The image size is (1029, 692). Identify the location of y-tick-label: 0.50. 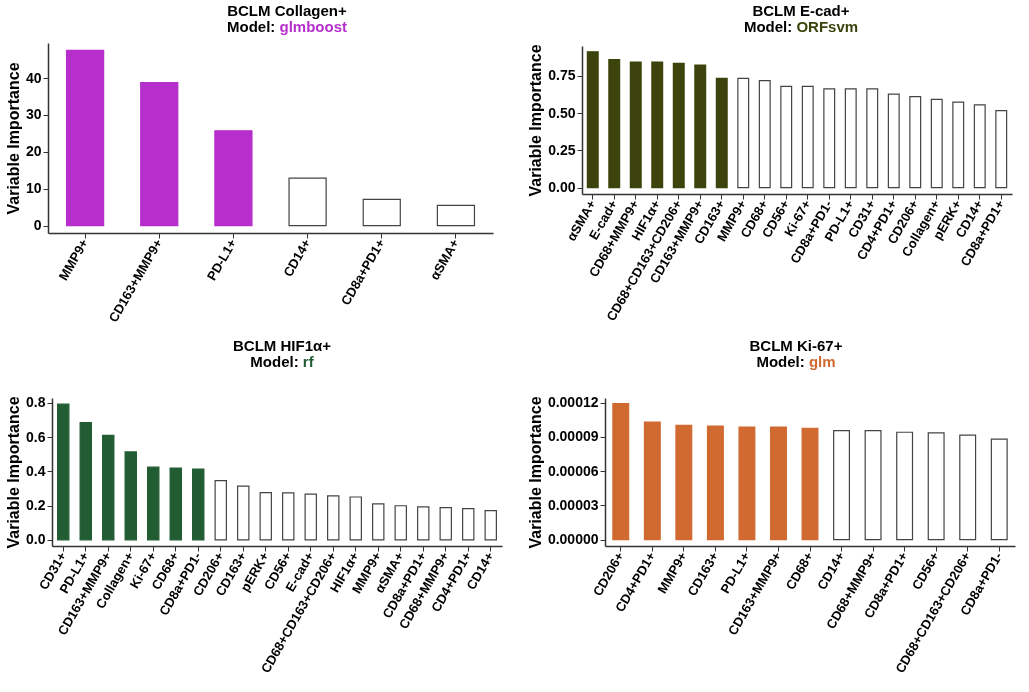
(562, 112).